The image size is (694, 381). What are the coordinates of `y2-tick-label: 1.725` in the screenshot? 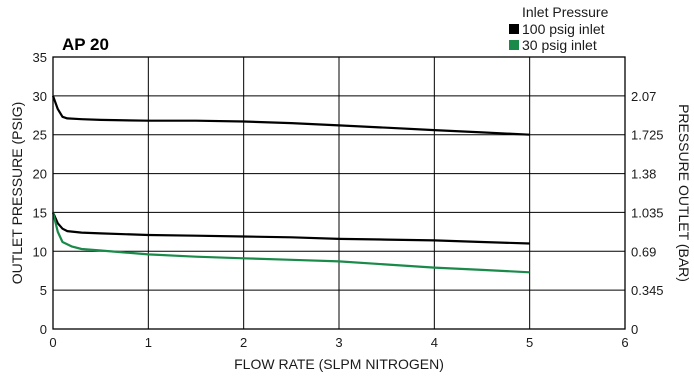 It's located at (647, 135).